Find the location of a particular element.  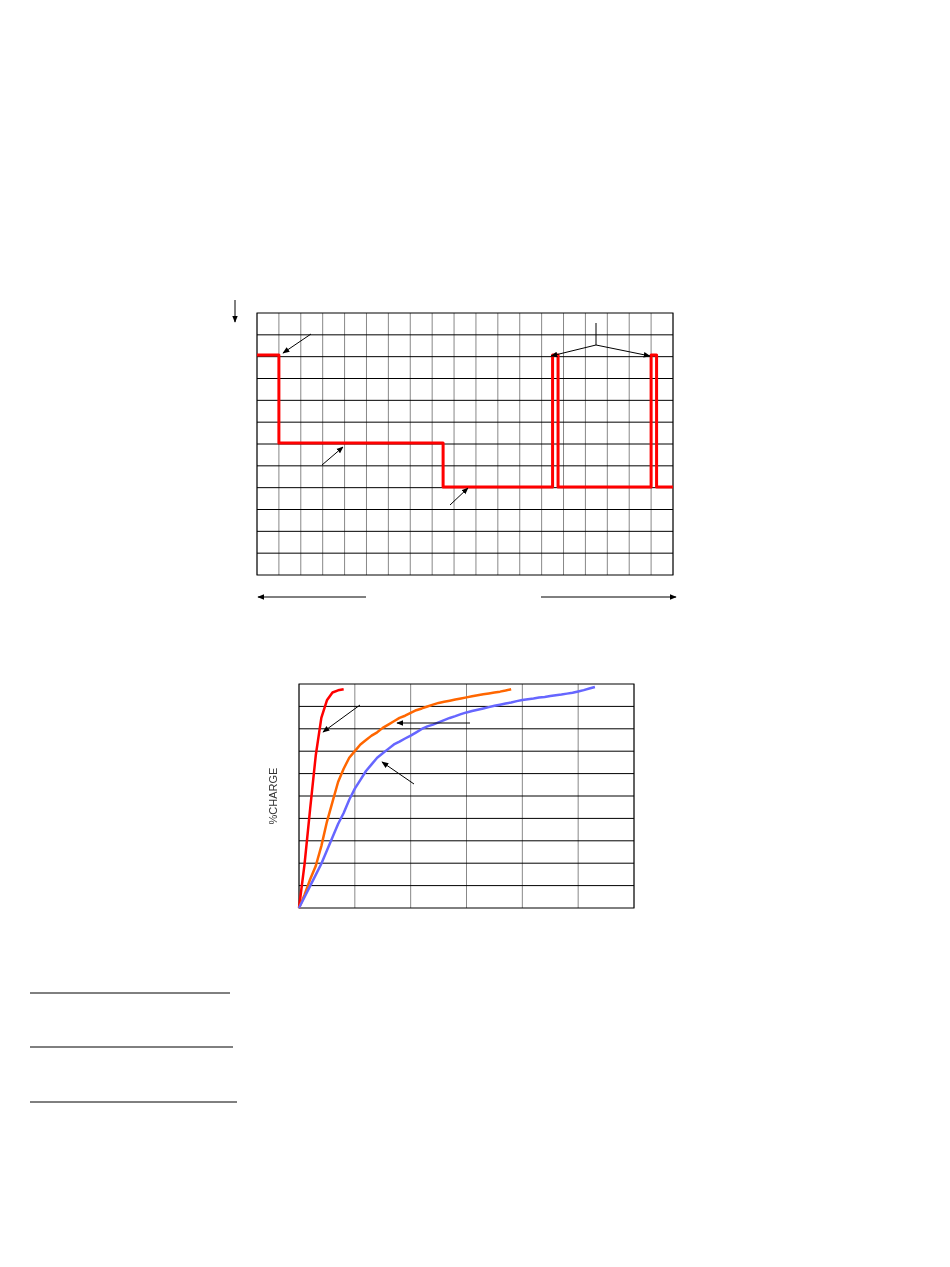

y-axis-title: %CHARGE is located at coordinates (273, 796).